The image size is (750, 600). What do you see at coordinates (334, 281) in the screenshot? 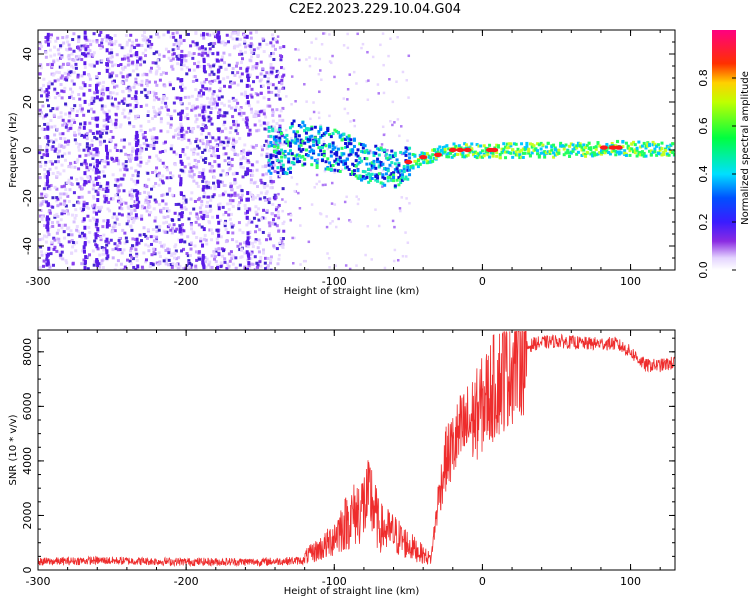
I see `x-tick-label: -100` at bounding box center [334, 281].